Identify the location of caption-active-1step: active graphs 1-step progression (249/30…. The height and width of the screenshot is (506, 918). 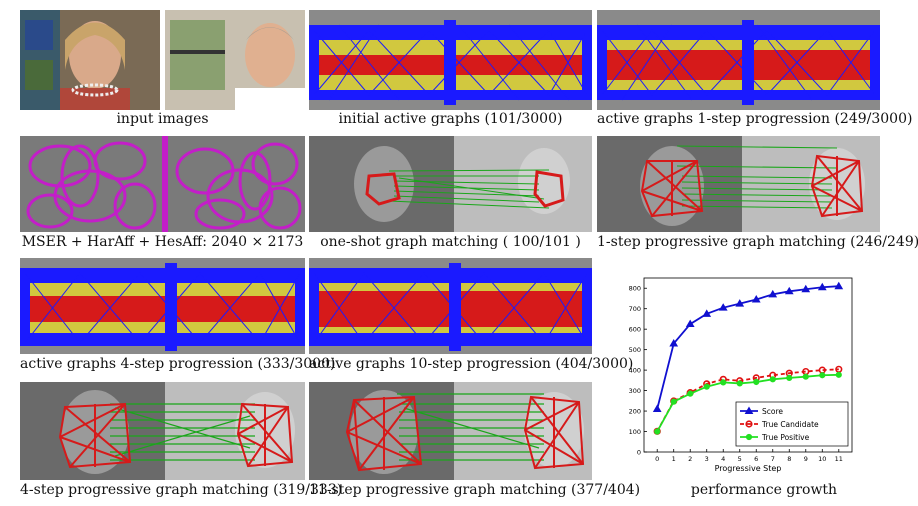
(755, 119).